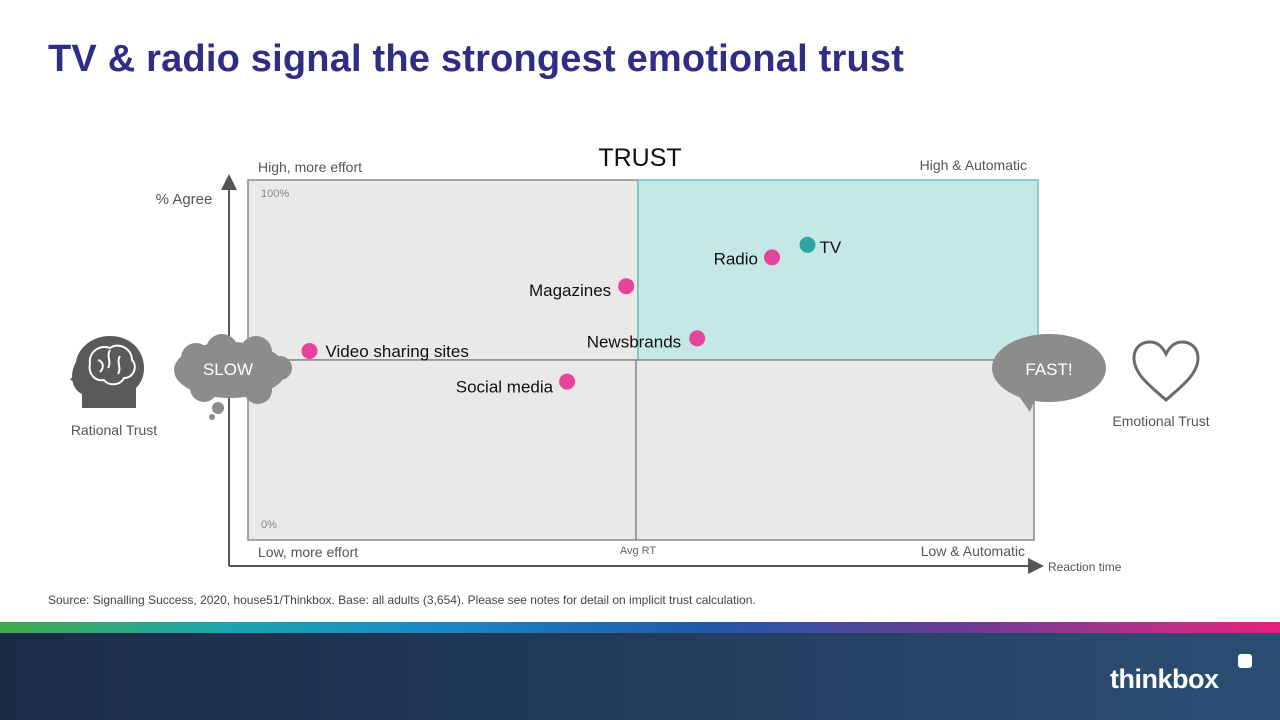 The height and width of the screenshot is (720, 1280). I want to click on point-label-radio: Radio, so click(736, 258).